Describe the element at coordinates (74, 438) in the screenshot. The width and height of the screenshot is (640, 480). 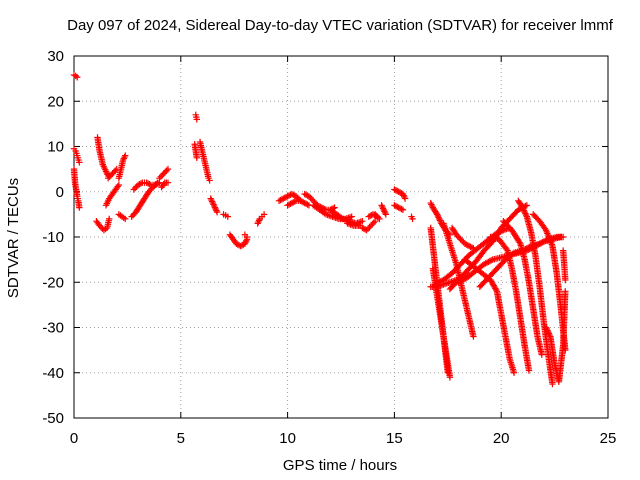
I see `x-tick-label: 0` at that location.